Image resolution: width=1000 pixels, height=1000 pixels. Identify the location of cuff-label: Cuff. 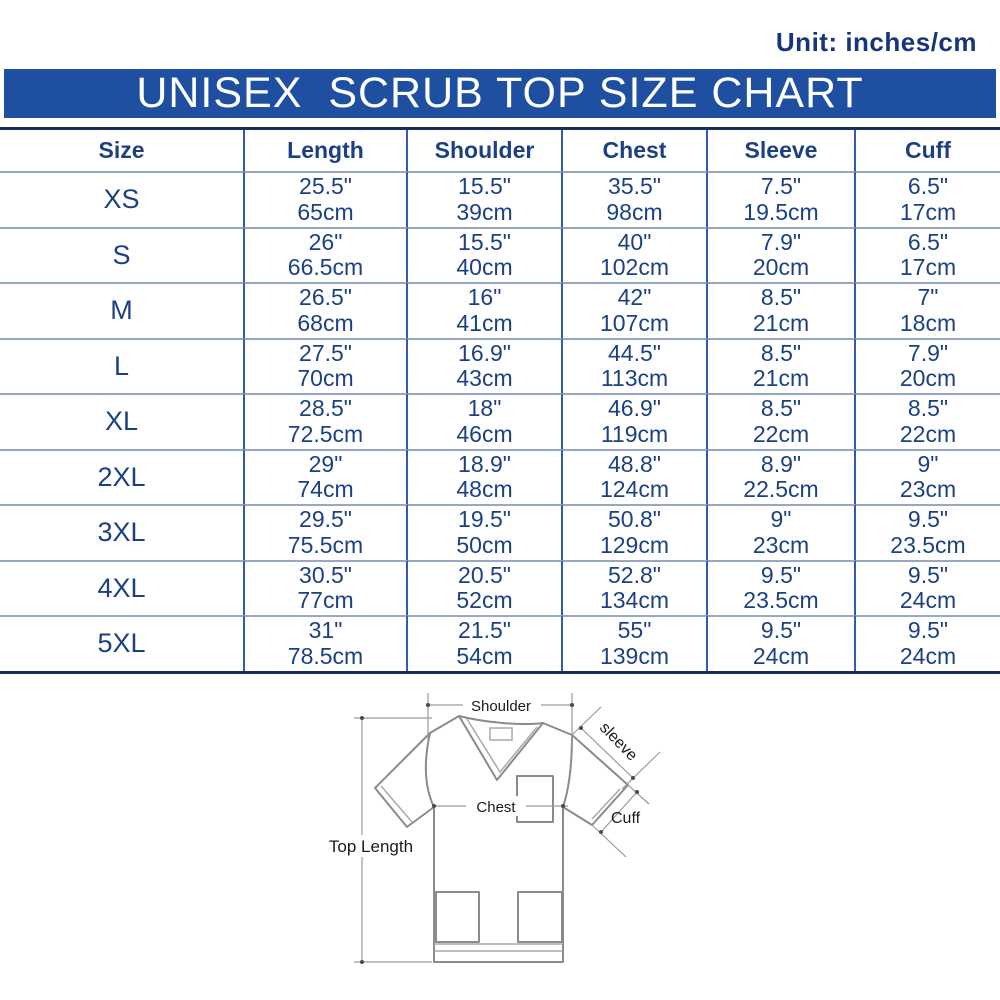
(626, 818).